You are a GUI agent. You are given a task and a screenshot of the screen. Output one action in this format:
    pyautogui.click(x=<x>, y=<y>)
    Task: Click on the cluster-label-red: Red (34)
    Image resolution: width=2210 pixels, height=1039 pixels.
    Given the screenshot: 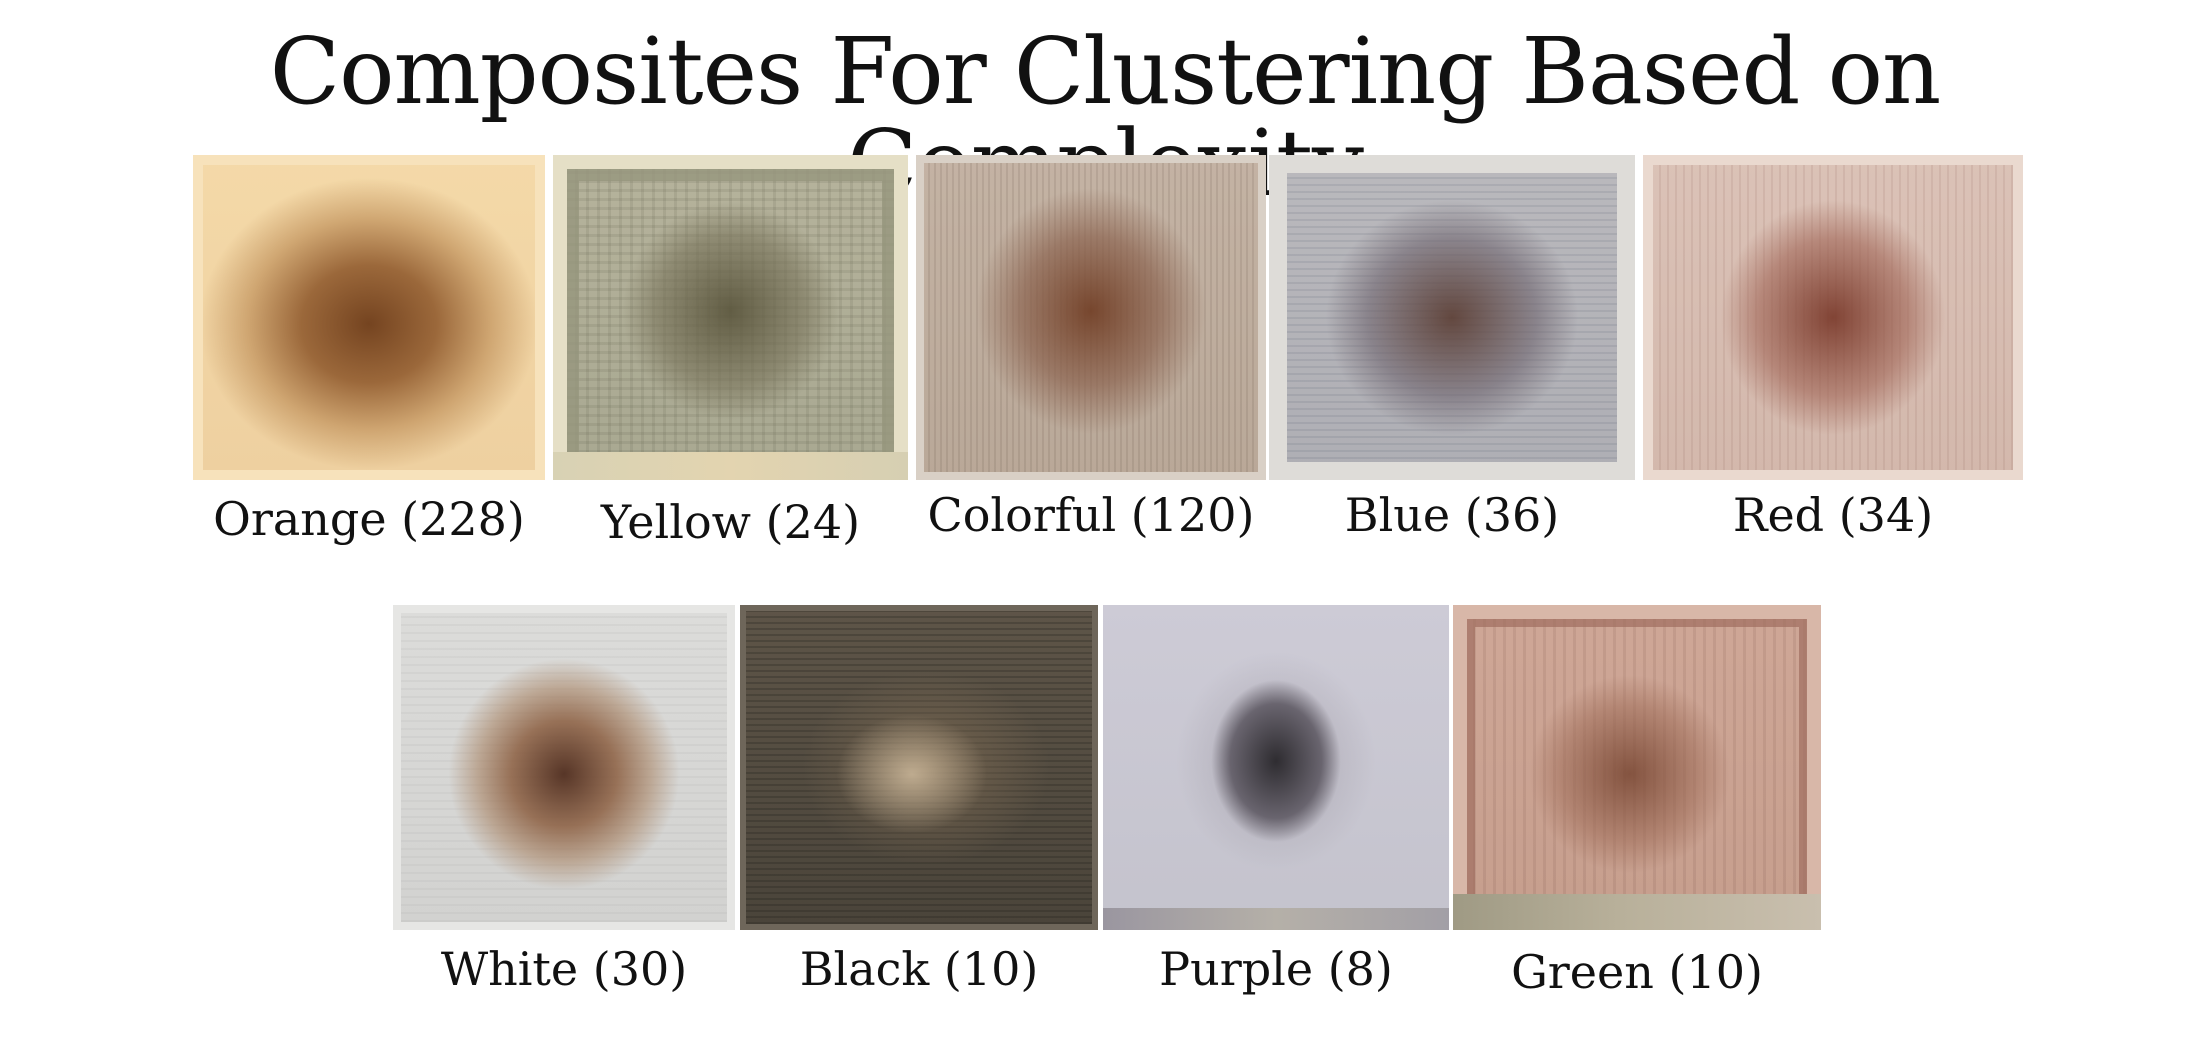 What is the action you would take?
    pyautogui.click(x=1833, y=515)
    